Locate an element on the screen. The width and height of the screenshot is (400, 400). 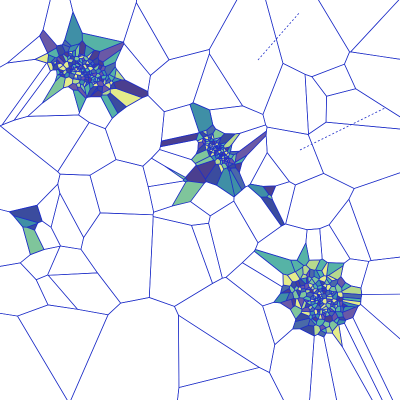
voronoi-open-edge is located at coordinates (279, 36).